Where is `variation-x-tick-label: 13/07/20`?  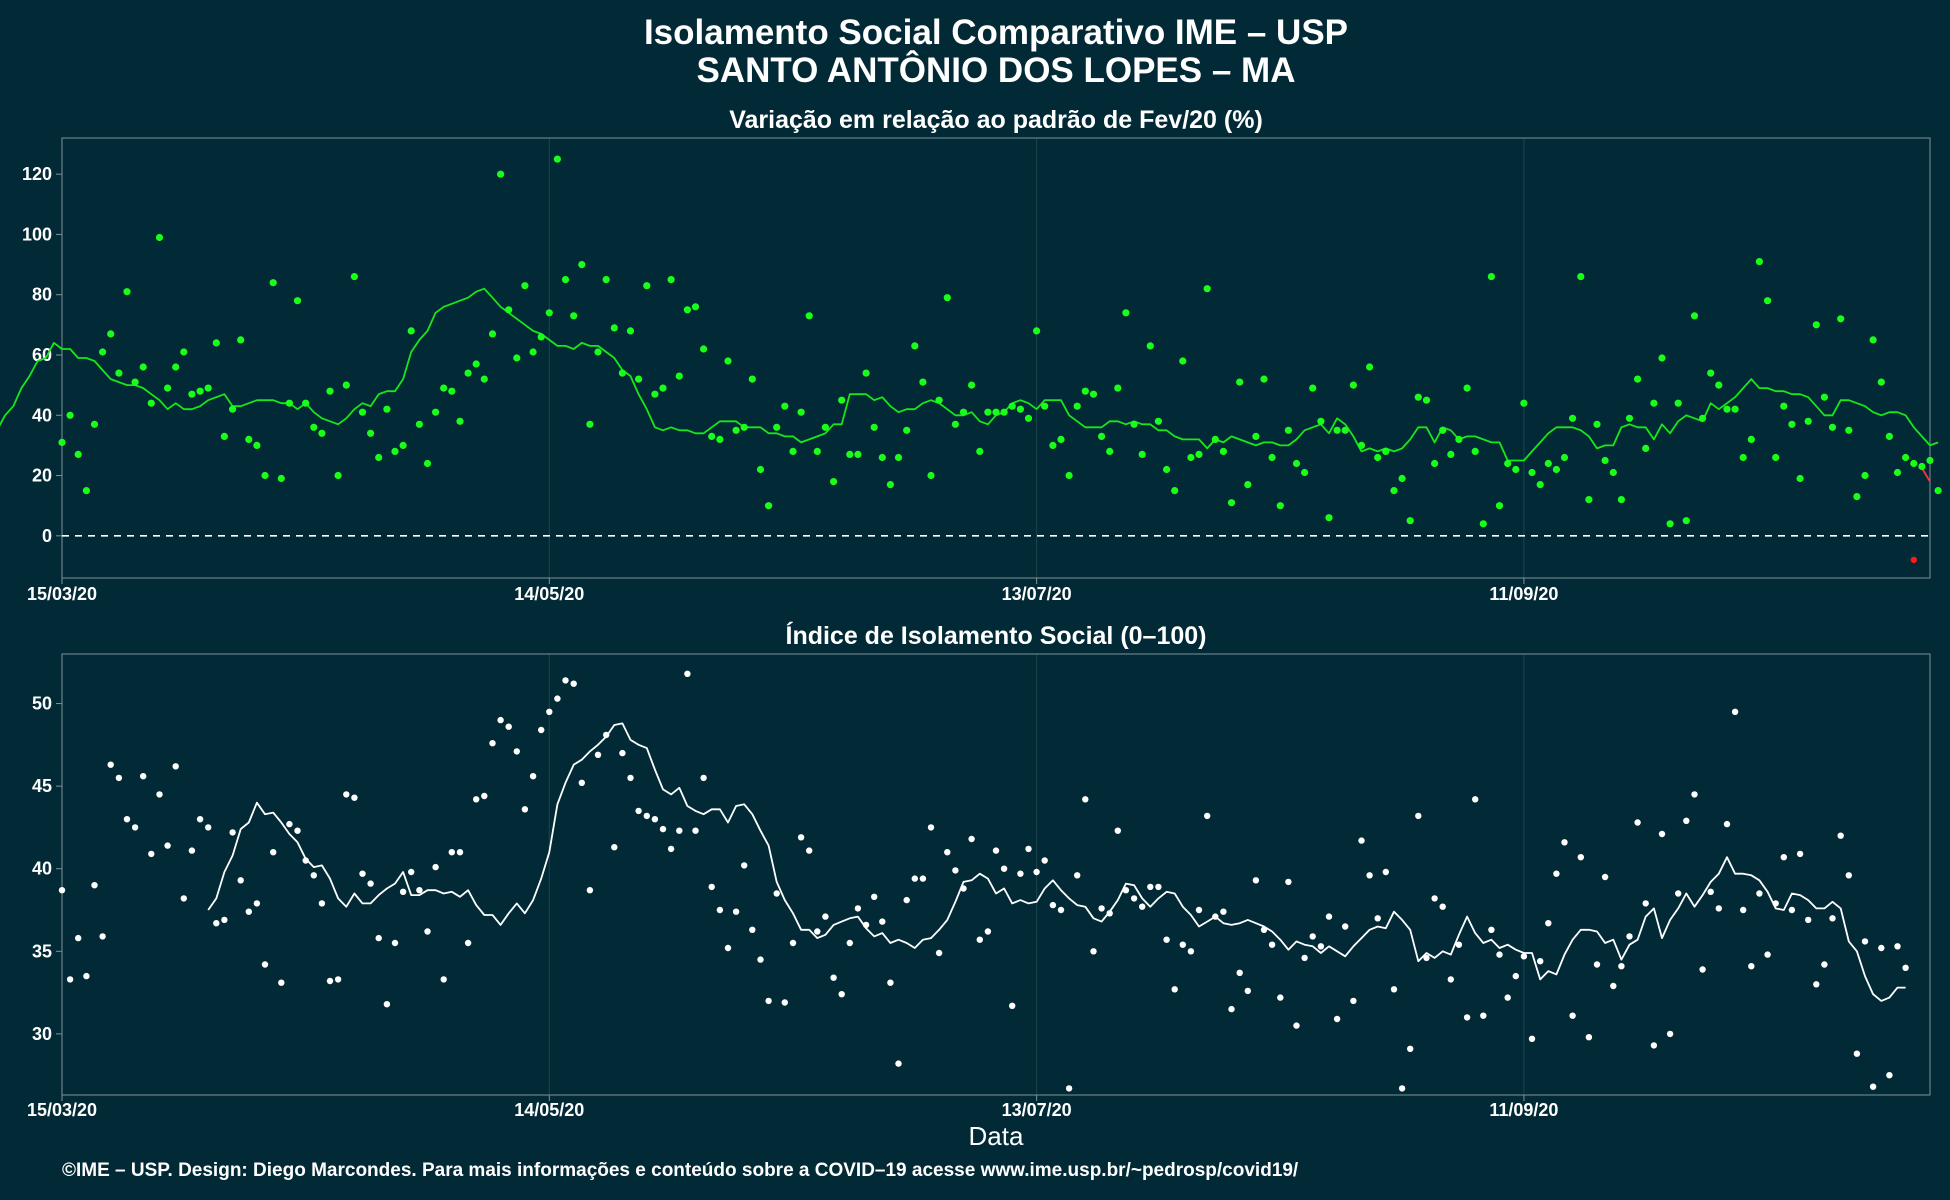
variation-x-tick-label: 13/07/20 is located at coordinates (1037, 594).